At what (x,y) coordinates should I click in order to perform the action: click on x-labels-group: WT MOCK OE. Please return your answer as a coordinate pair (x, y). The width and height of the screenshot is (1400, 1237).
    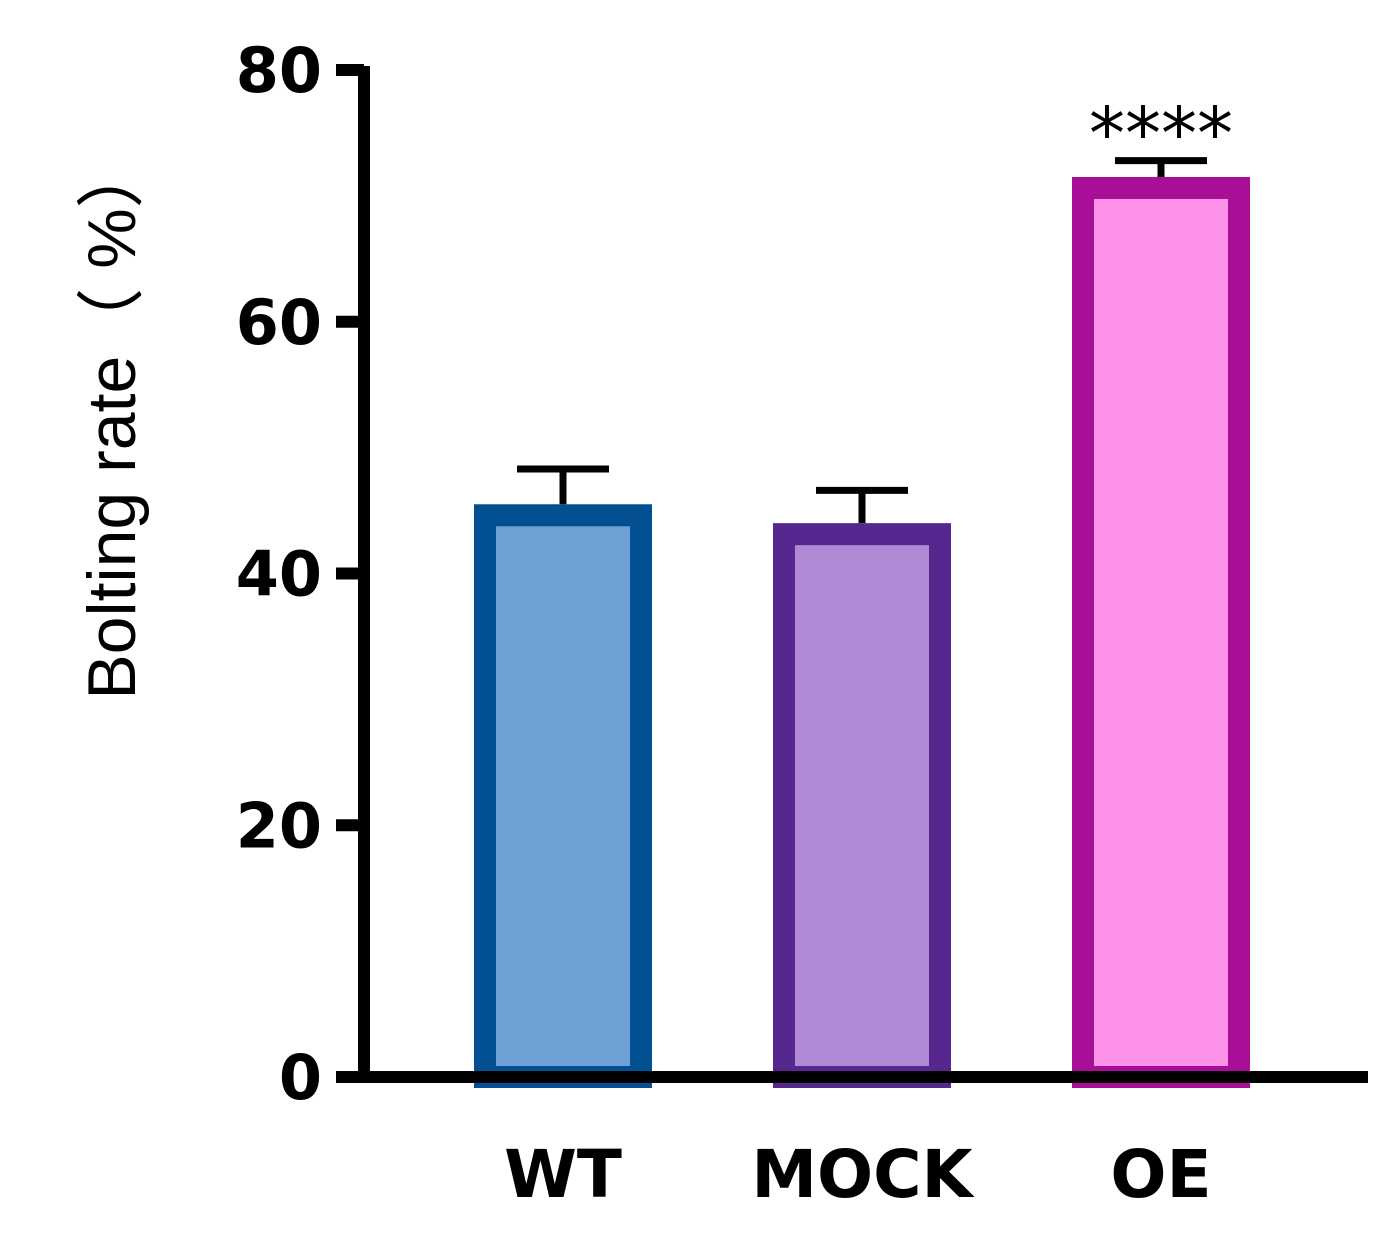
    Looking at the image, I should click on (858, 1174).